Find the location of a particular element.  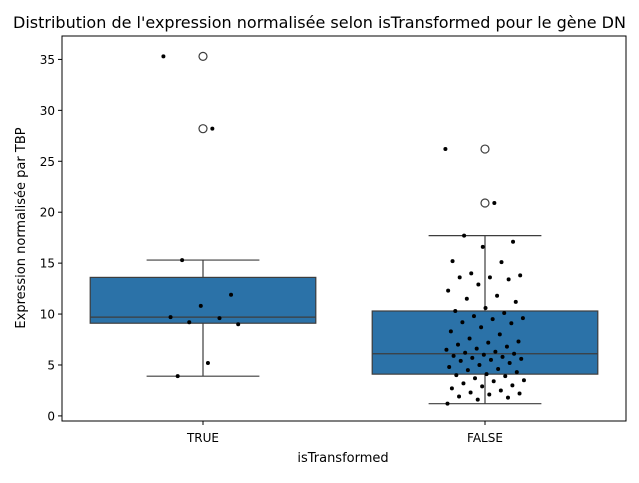

y-axis-label: Expression normalisée par TBP is located at coordinates (21, 227).